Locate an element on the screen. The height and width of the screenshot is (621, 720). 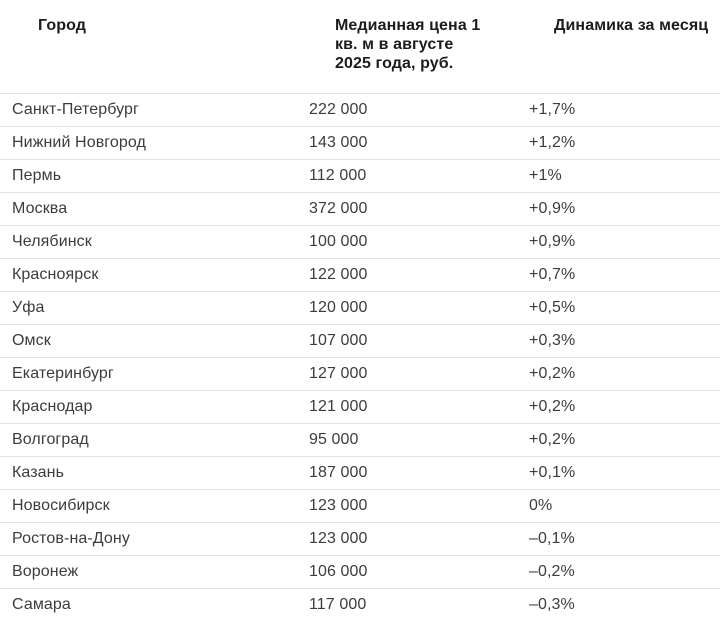
city-cell: Воронеж is located at coordinates (45, 571).